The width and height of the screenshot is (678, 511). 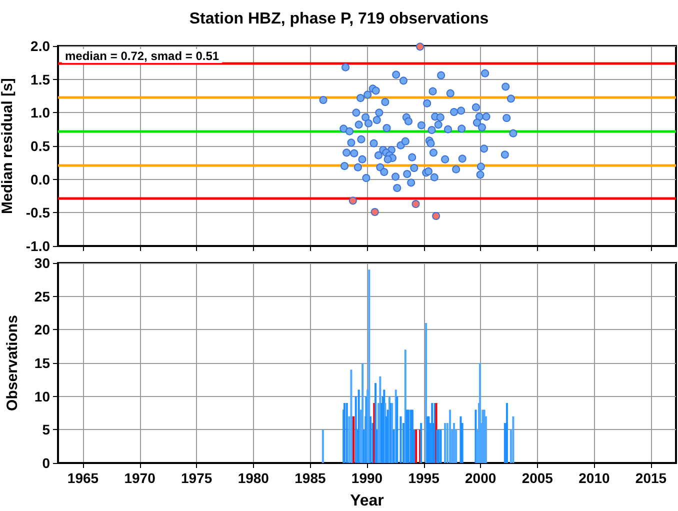 What do you see at coordinates (651, 478) in the screenshot?
I see `x-tick-label: 2015` at bounding box center [651, 478].